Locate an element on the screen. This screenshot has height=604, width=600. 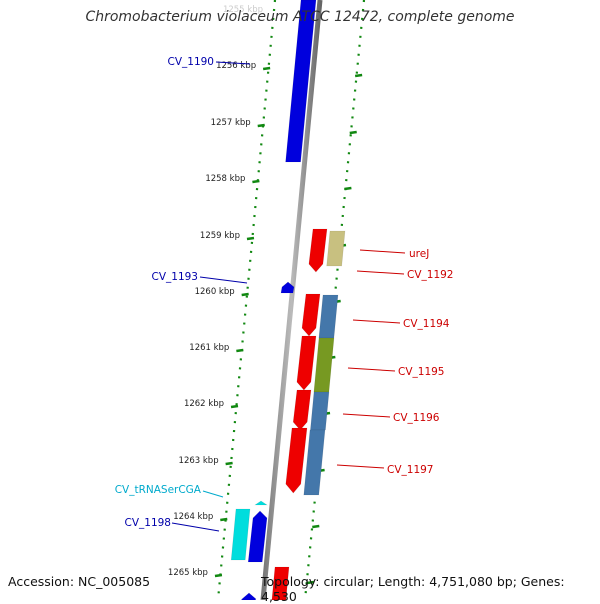
ruler-tick-label: 1261 kbp is located at coordinates (209, 348).